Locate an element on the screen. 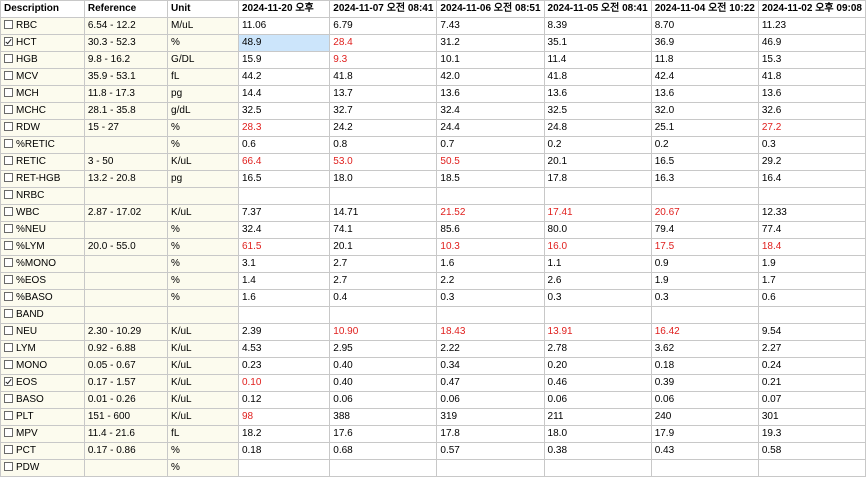 This screenshot has width=866, height=477. table-row: PLT 151 - 600 K/uL 98 388 319 211 240 301 is located at coordinates (433, 417).